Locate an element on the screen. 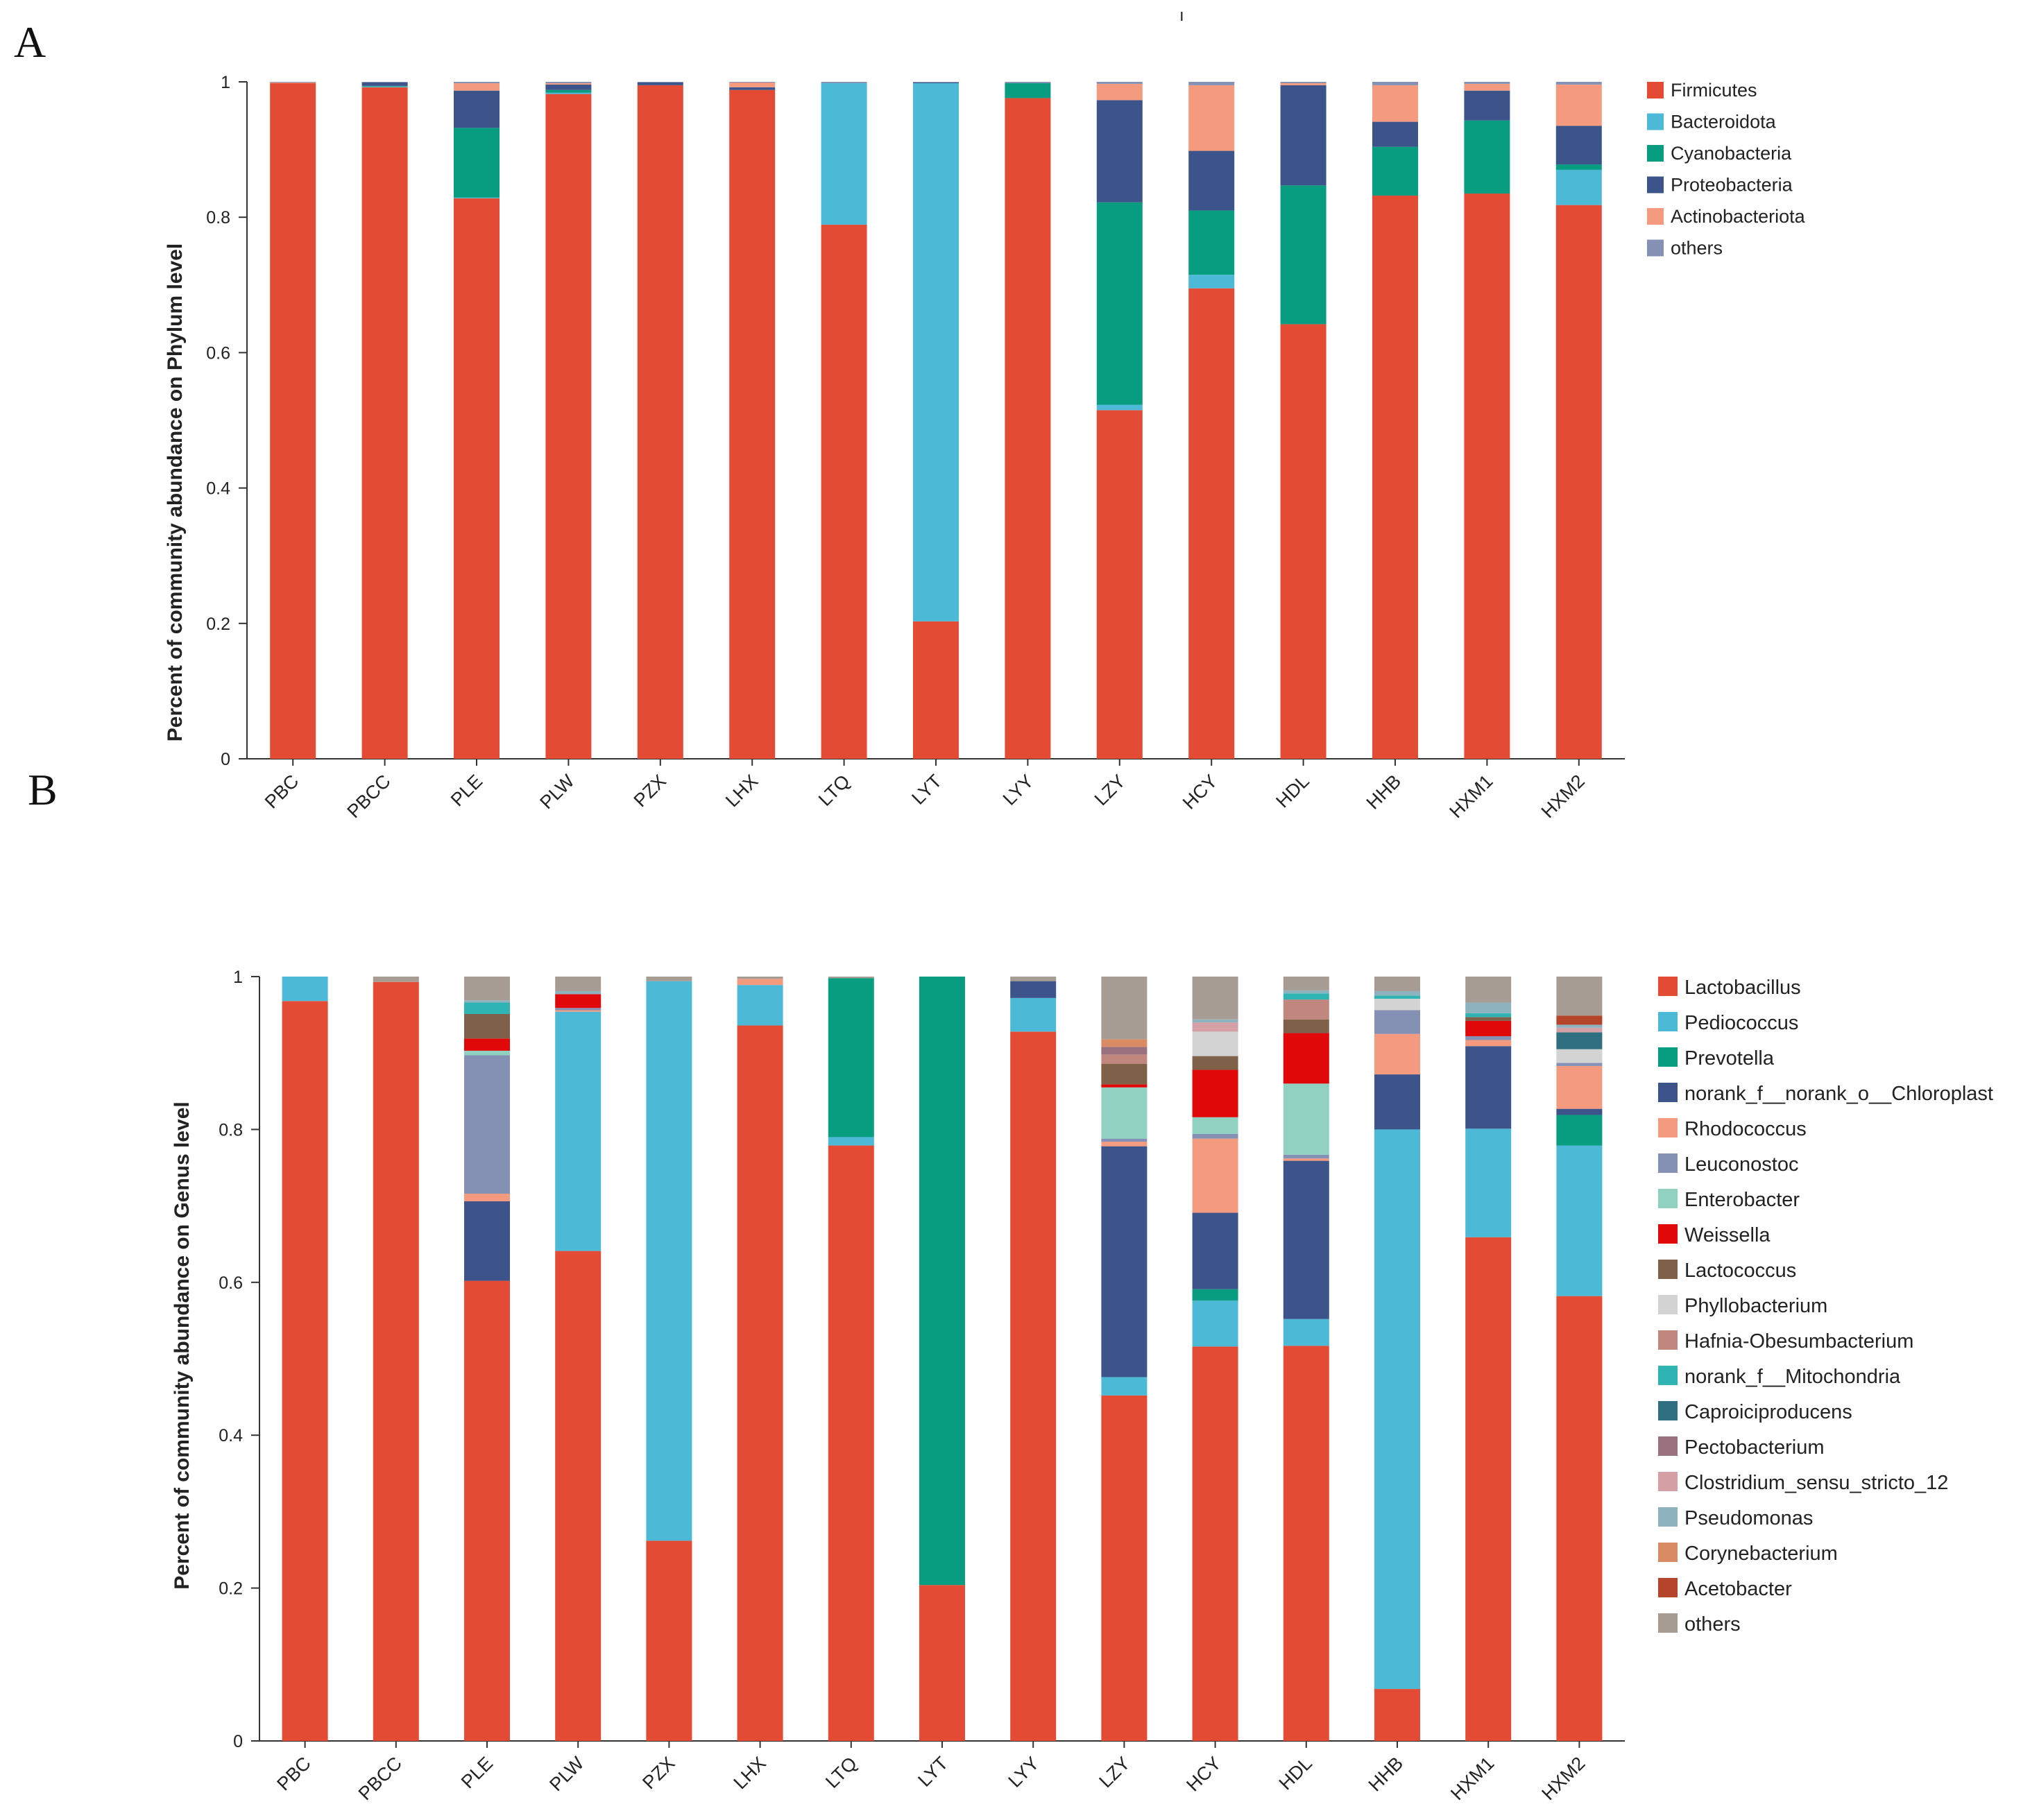 The width and height of the screenshot is (2039, 1820). genus-bar-HXM2-Rhodococcus is located at coordinates (1579, 1087).